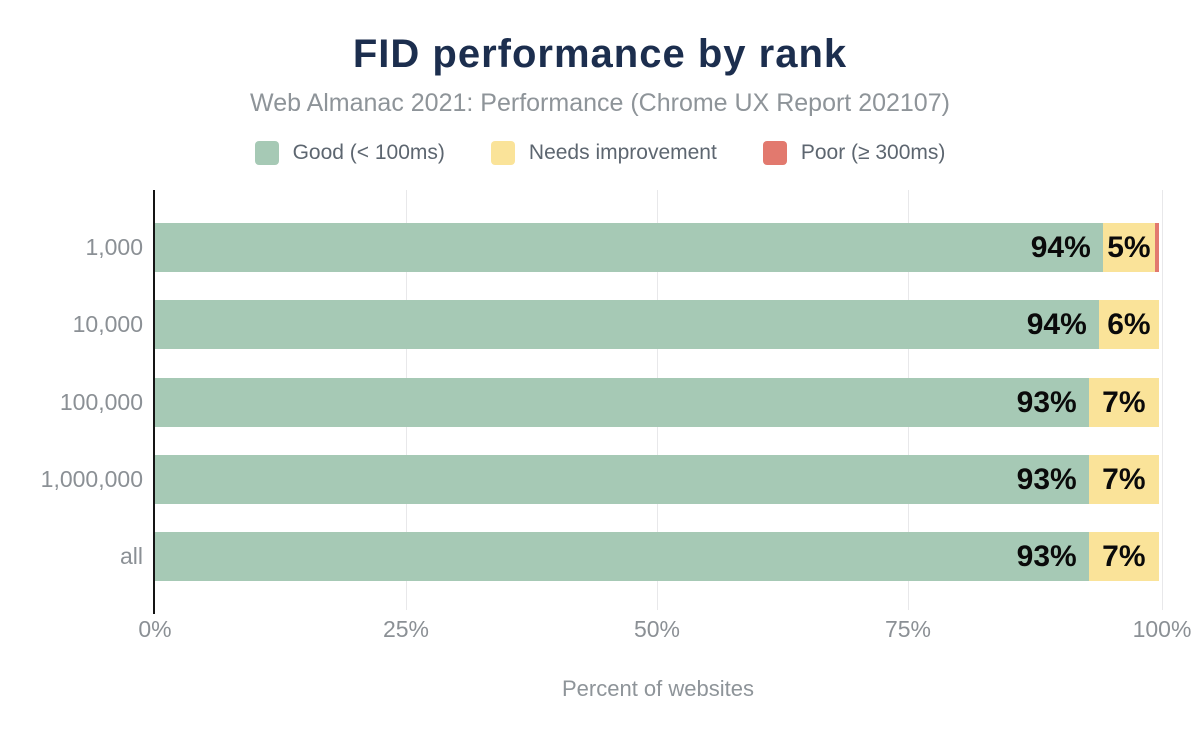 The height and width of the screenshot is (742, 1200). I want to click on x-axis-title: Percent of websites, so click(658, 688).